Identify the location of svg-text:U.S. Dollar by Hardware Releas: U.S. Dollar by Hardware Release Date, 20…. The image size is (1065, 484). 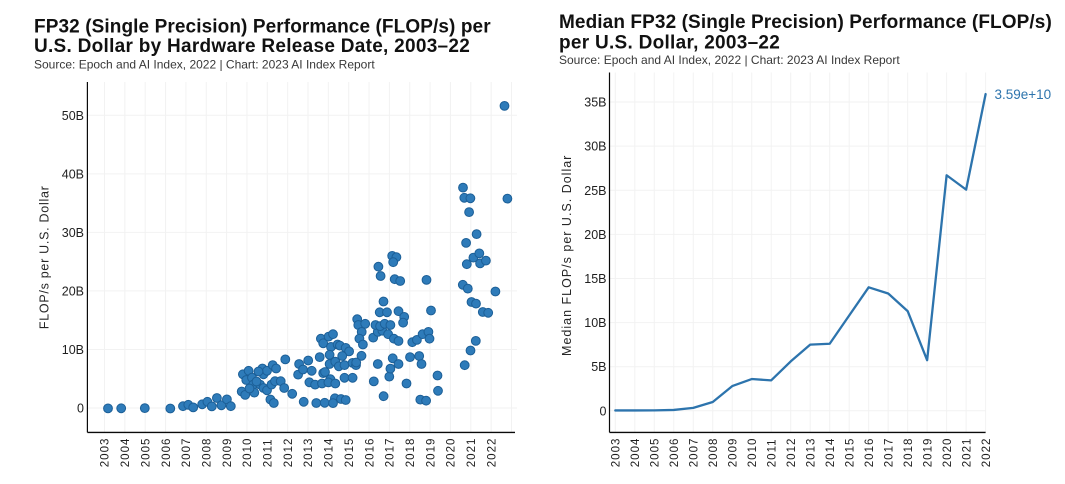
(252, 46).